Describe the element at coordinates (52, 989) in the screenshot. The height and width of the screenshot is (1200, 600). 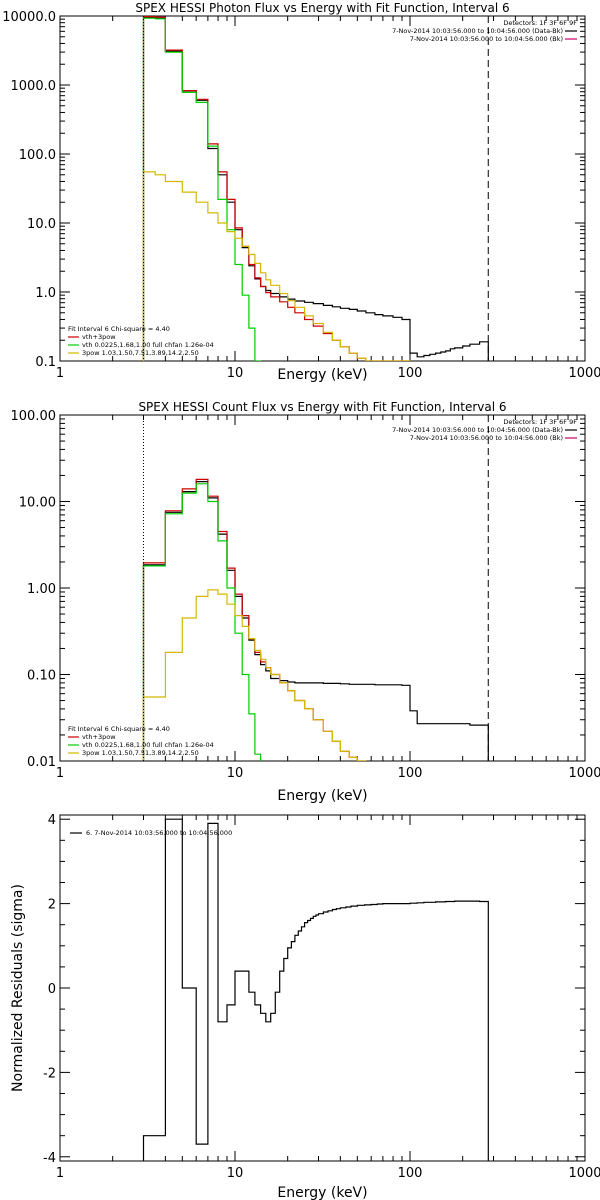
I see `y-tick-label: 0` at that location.